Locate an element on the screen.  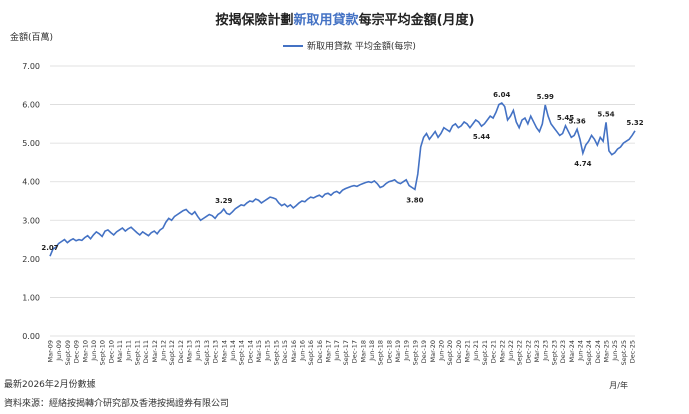
y-tick-label: 6.00 is located at coordinates (31, 105).